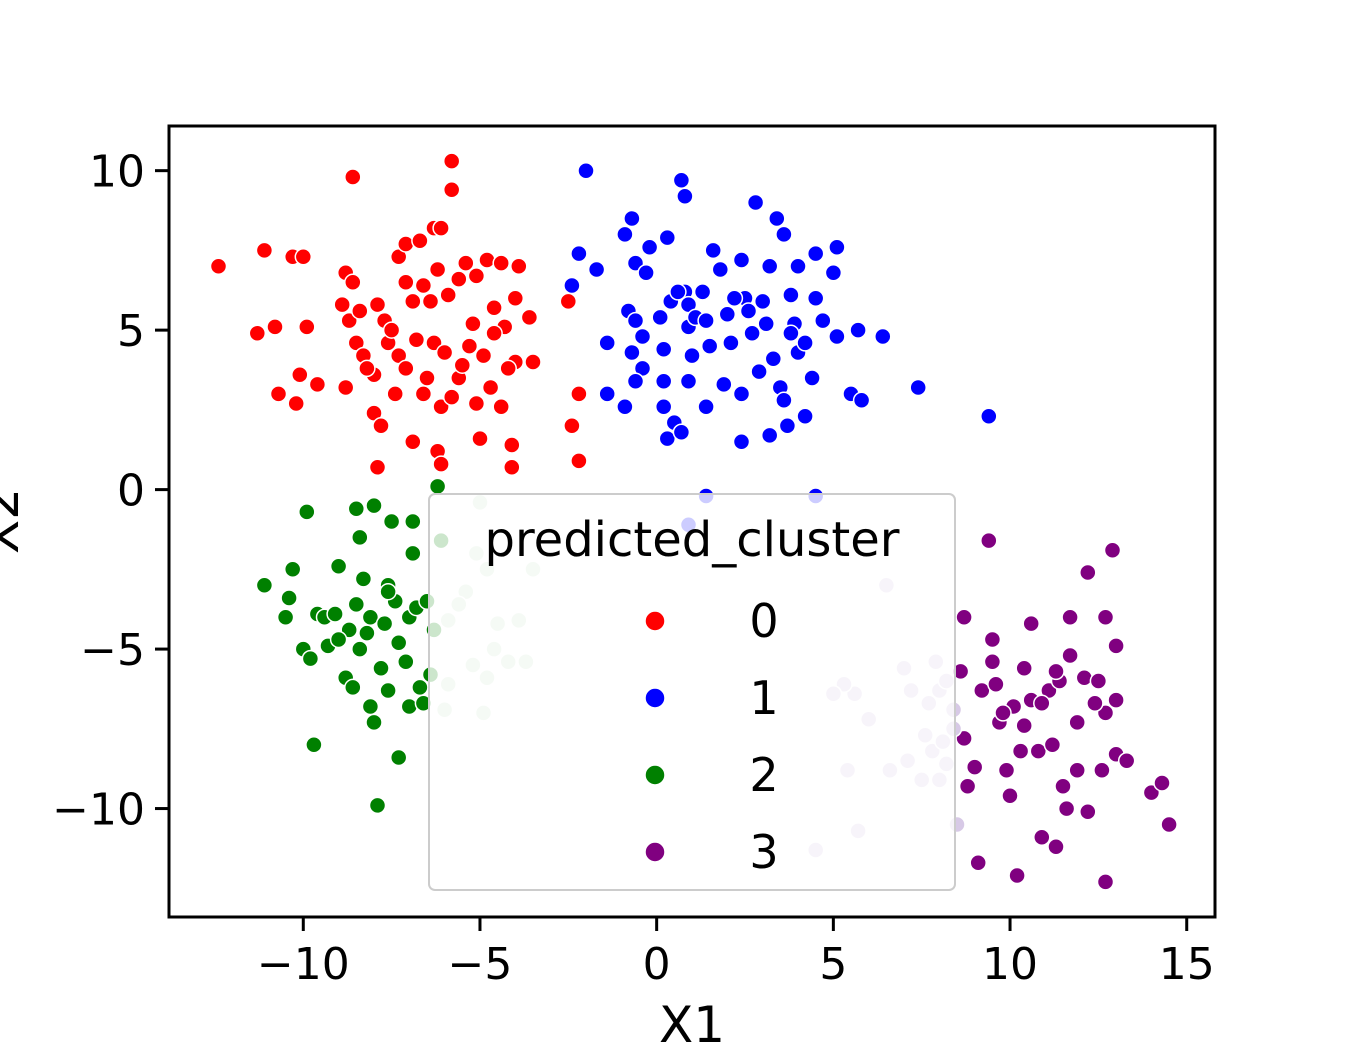 The height and width of the screenshot is (1050, 1350). I want to click on x-axis-label: X1, so click(692, 1023).